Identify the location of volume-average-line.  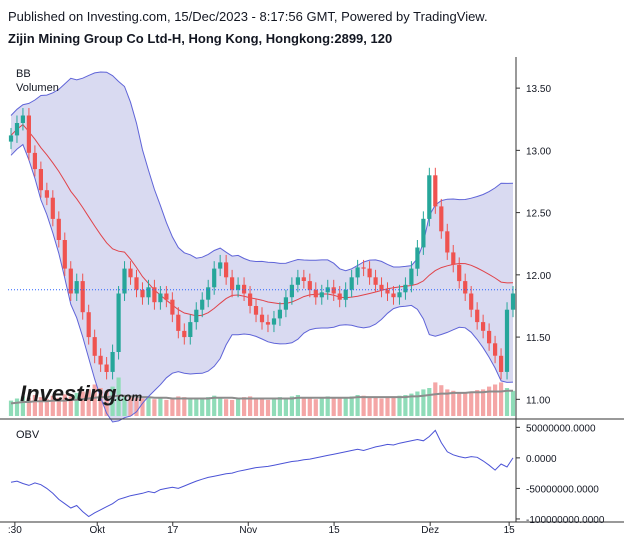
(261, 397).